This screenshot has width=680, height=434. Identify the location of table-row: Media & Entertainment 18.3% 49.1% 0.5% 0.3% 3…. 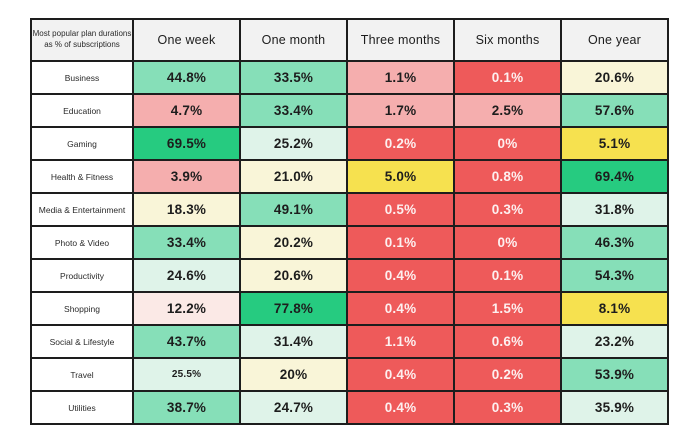
(349, 209).